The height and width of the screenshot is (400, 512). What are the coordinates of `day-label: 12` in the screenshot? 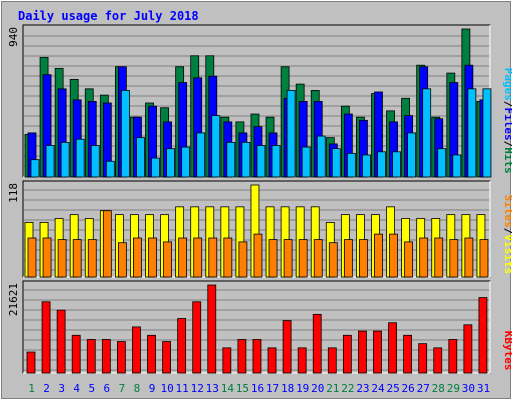 It's located at (197, 388).